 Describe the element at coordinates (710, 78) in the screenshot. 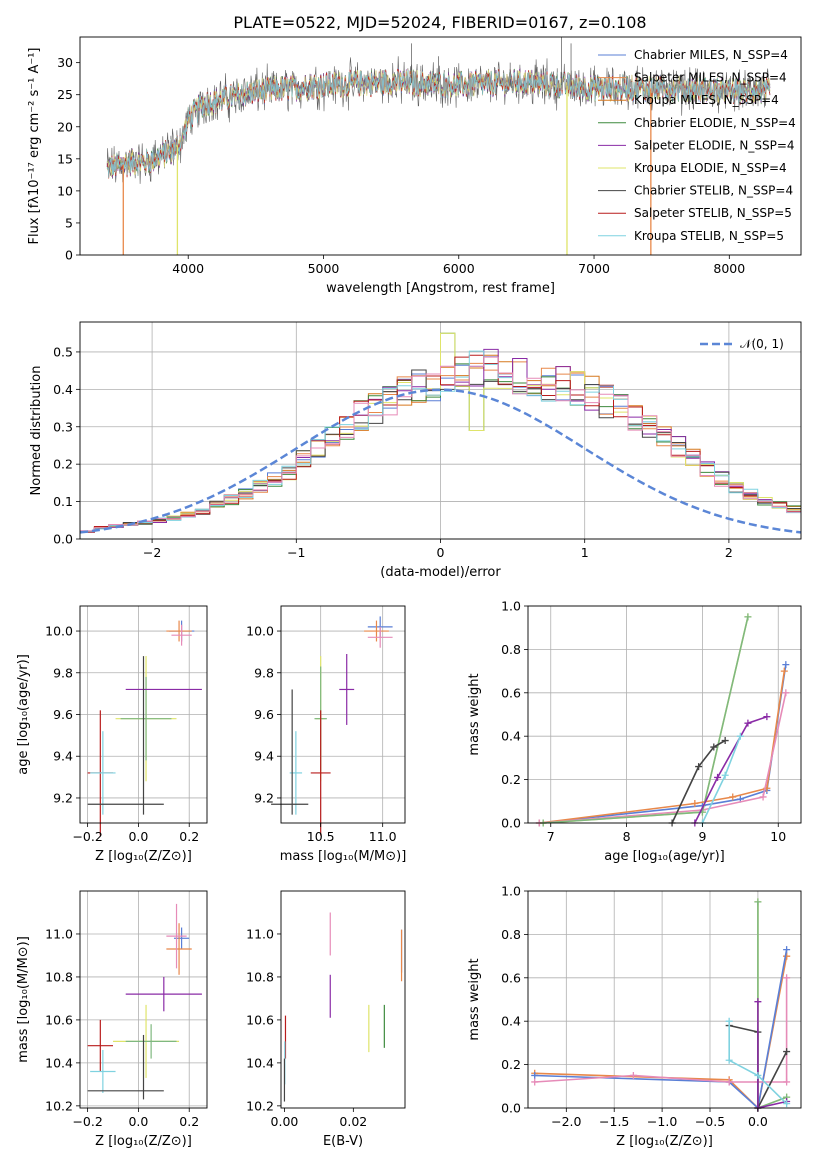

I see `legend-entry: Salpeter MILES, N_SSP=4` at that location.